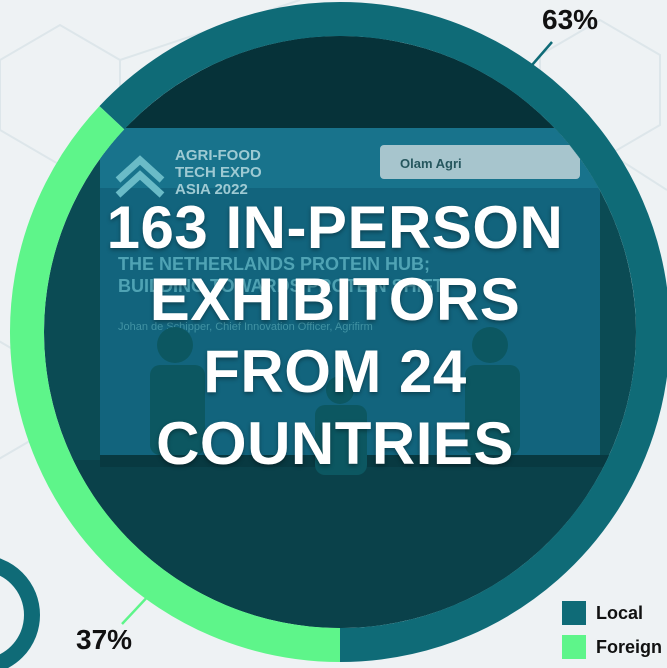 Image resolution: width=667 pixels, height=668 pixels. Describe the element at coordinates (137, 608) in the screenshot. I see `leader-line-foreign` at that location.